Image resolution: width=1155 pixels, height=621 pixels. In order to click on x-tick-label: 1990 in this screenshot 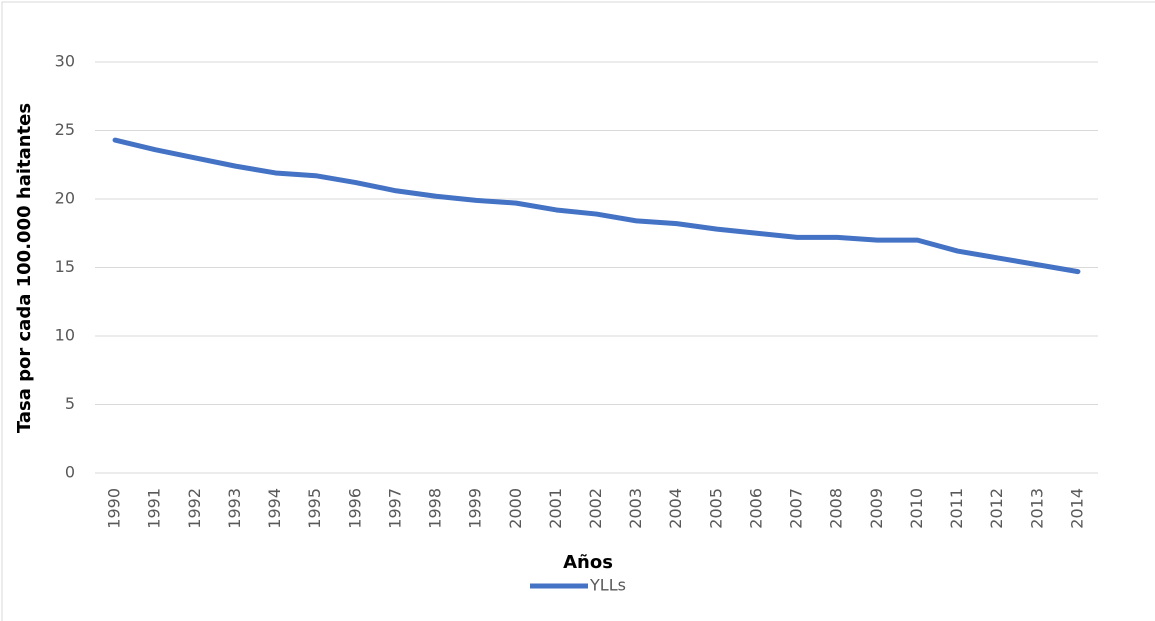, I will do `click(114, 508)`.